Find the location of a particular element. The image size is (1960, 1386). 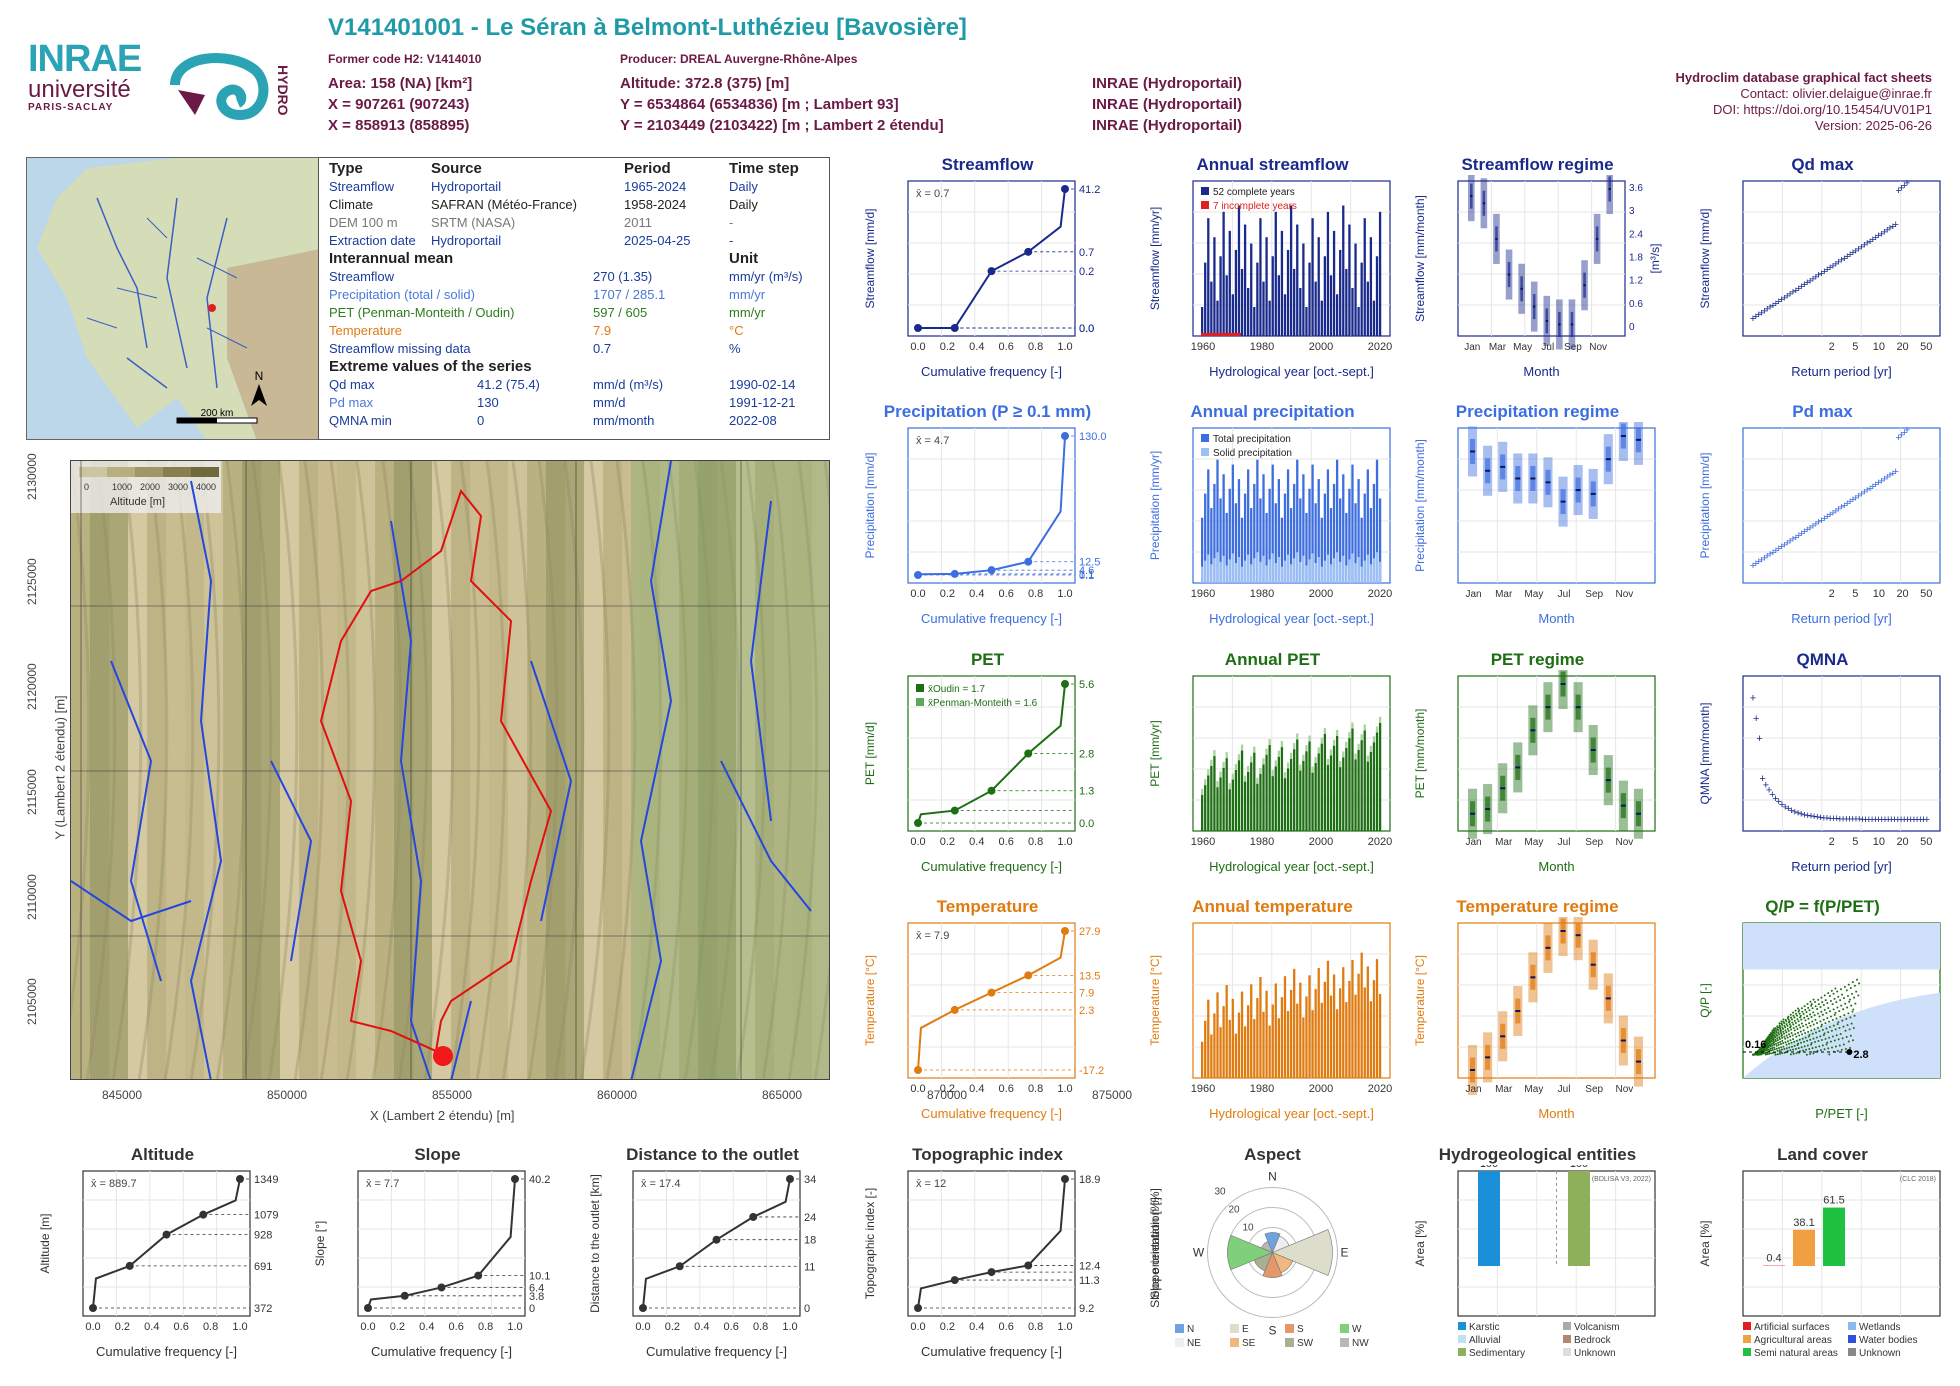

x-axis-label: Month is located at coordinates (1556, 1113).